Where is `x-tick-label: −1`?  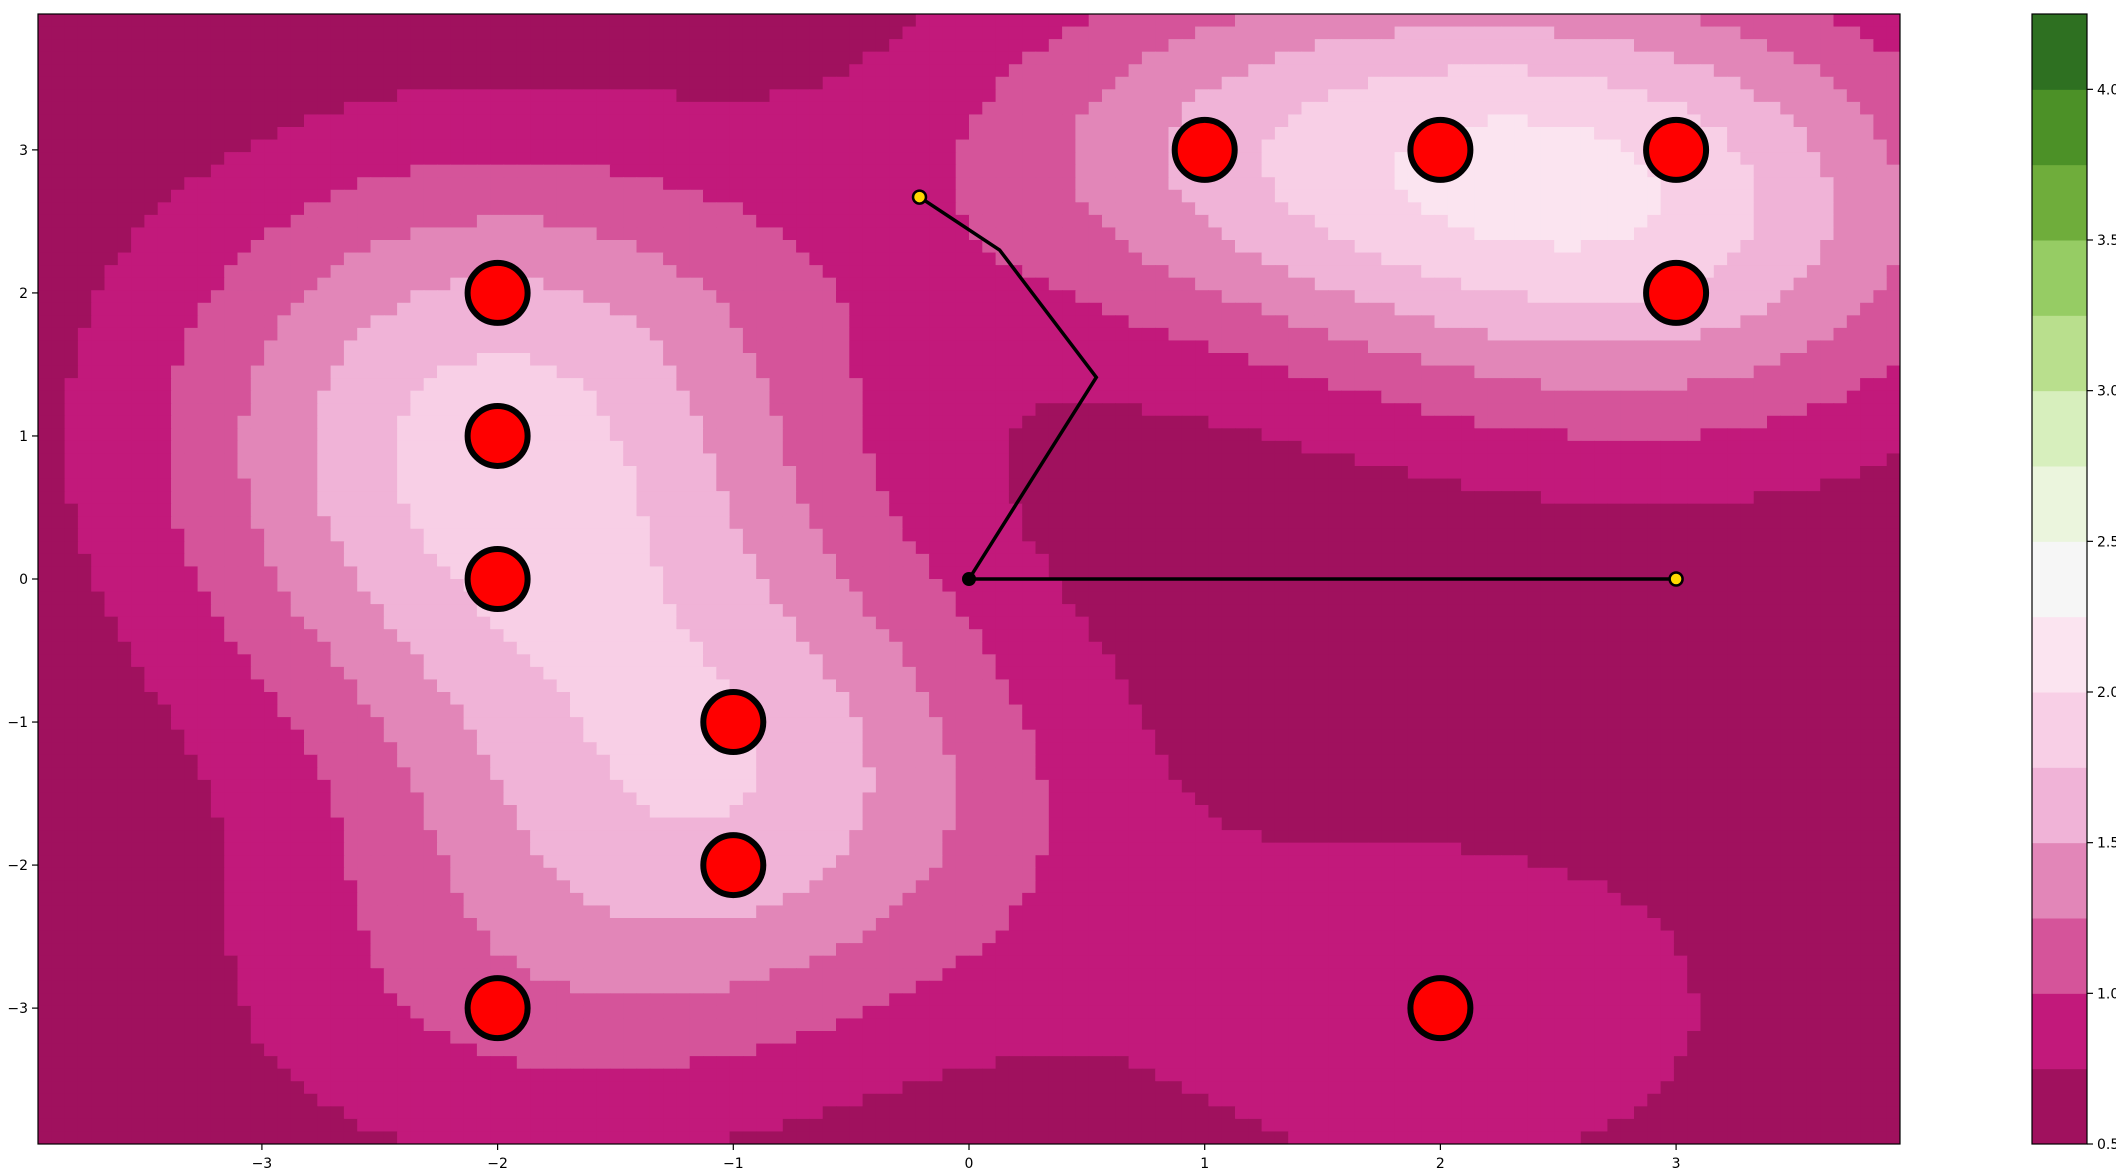
x-tick-label: −1 is located at coordinates (733, 1162).